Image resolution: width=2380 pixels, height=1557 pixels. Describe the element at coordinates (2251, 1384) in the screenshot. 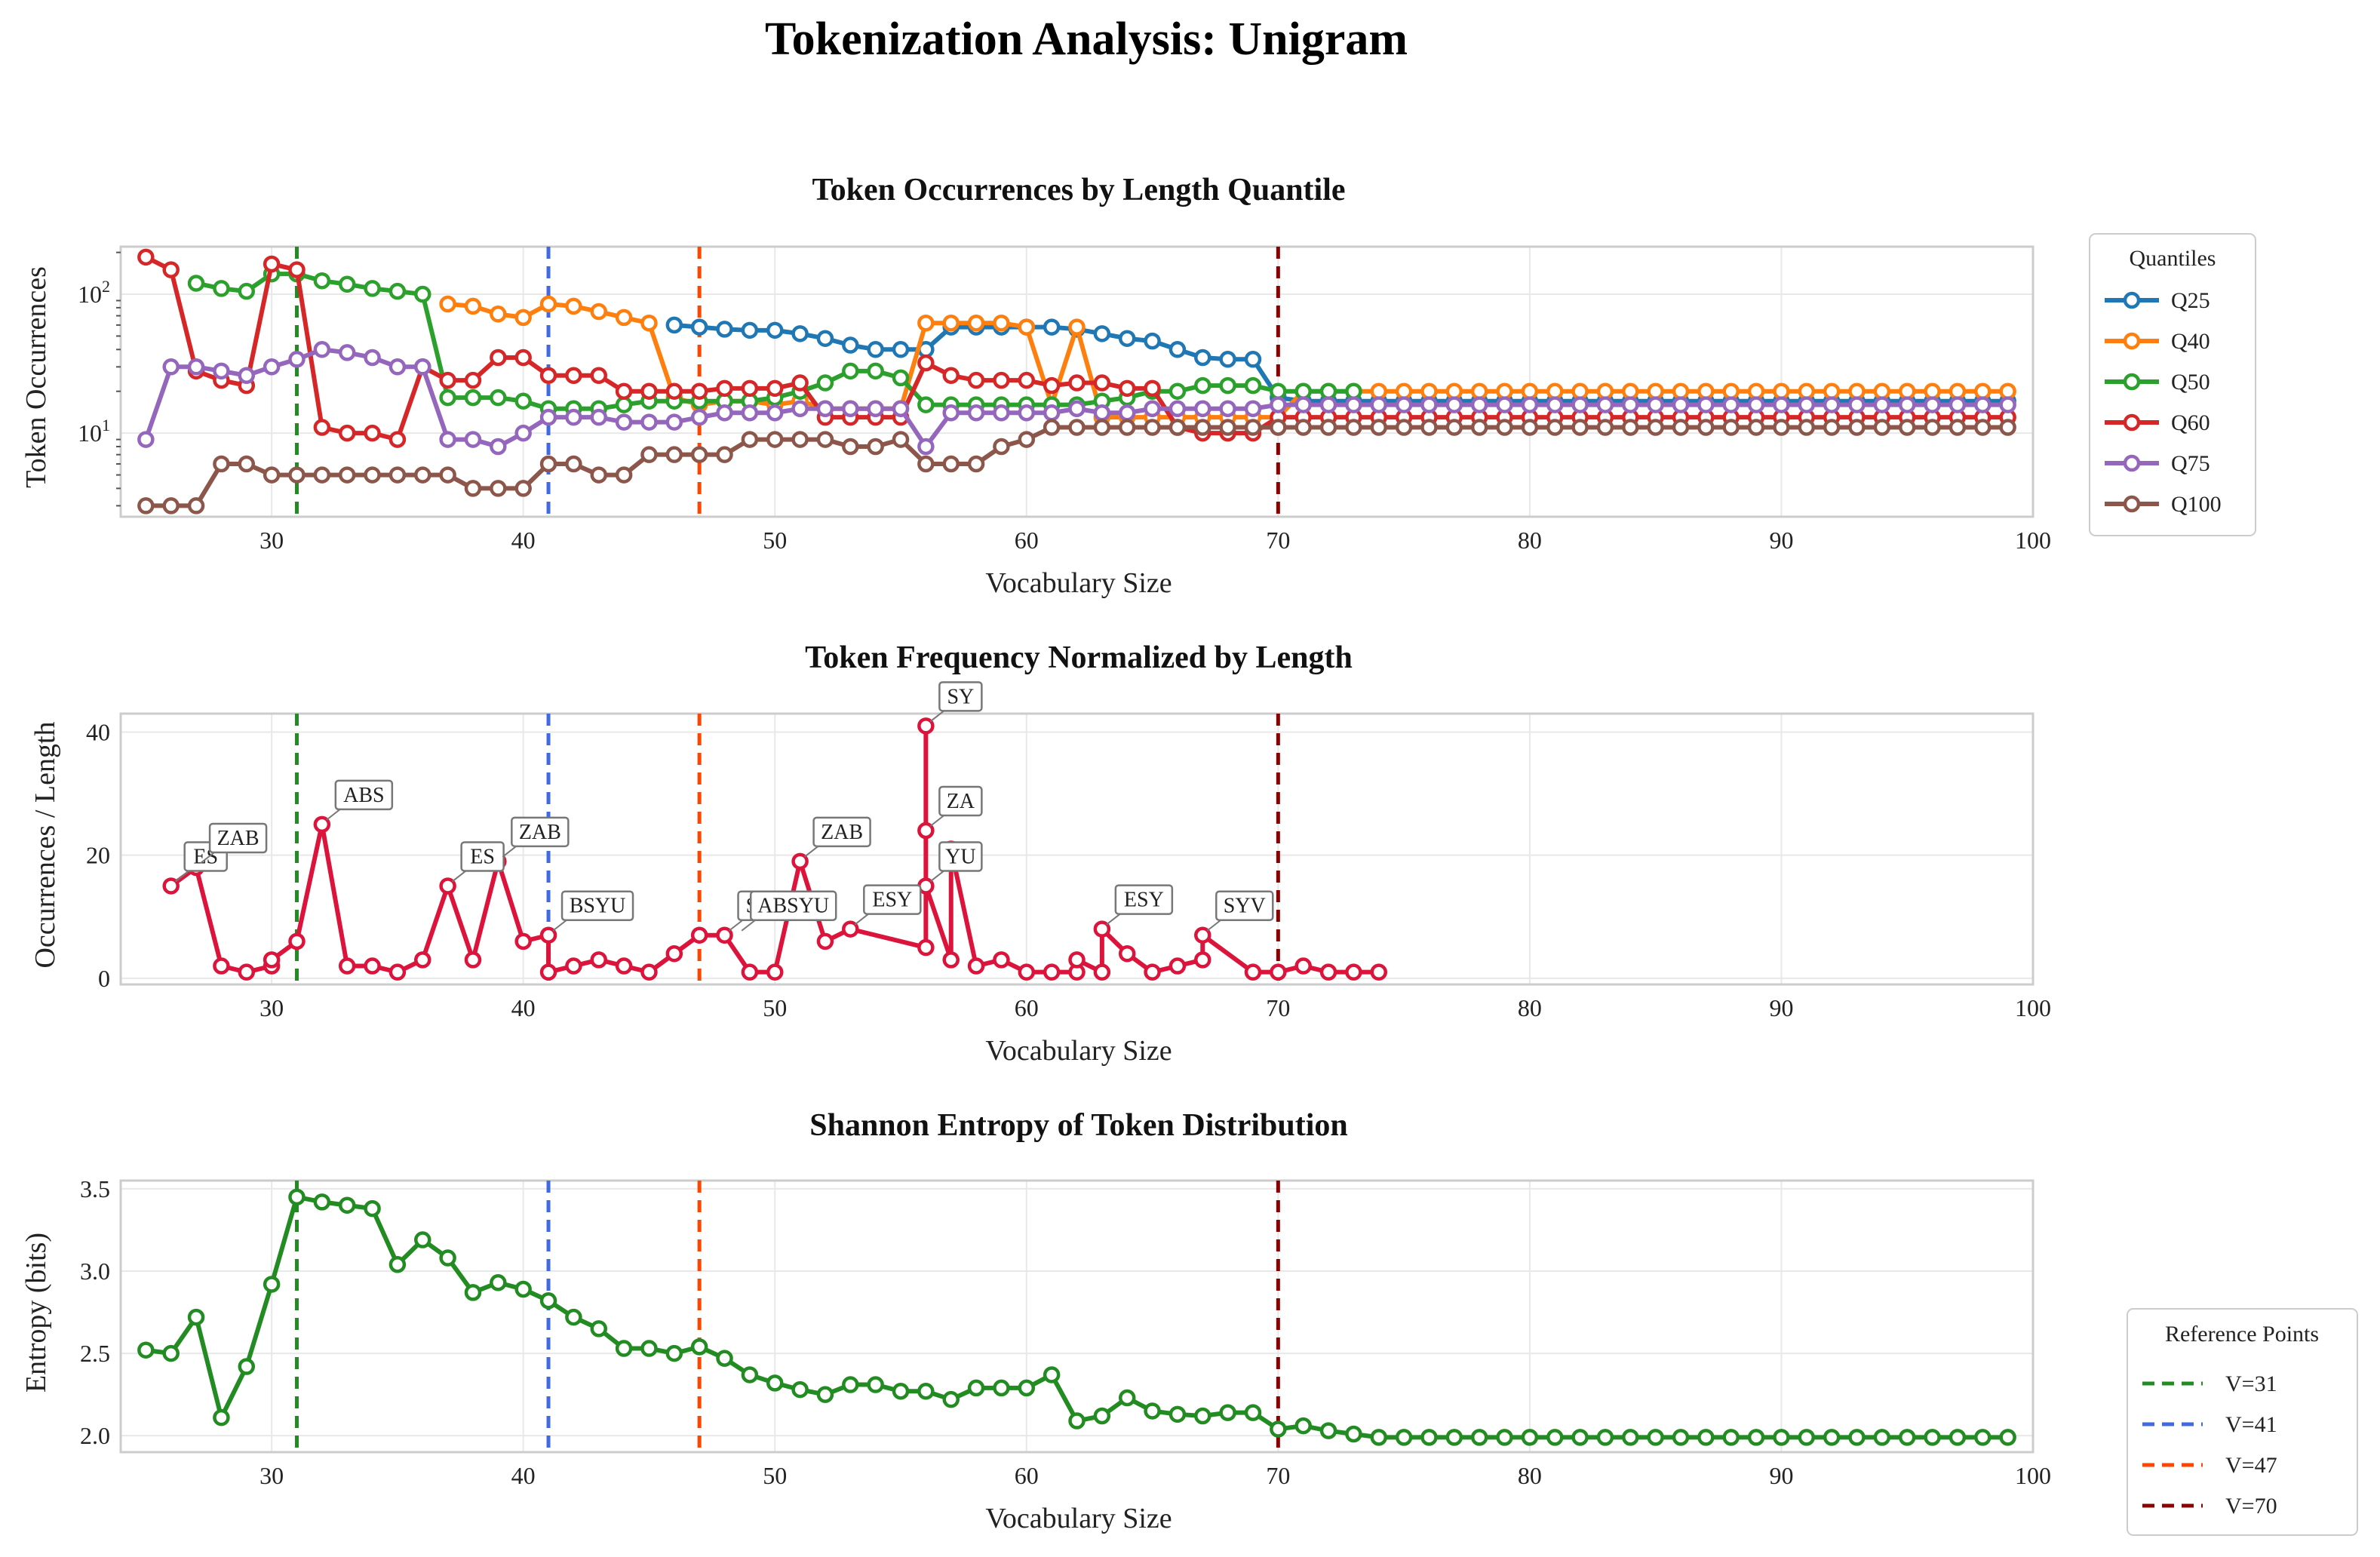

I see `legend-ref-label: V=31` at that location.